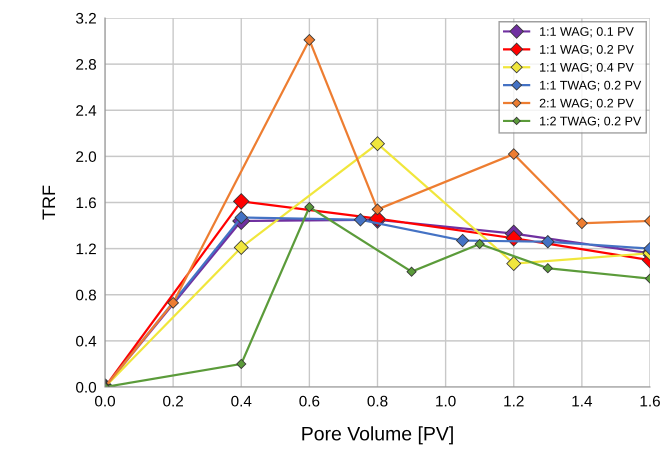 The height and width of the screenshot is (465, 663). What do you see at coordinates (587, 50) in the screenshot?
I see `legend-label: 1:1 WAG; 0.2 PV` at bounding box center [587, 50].